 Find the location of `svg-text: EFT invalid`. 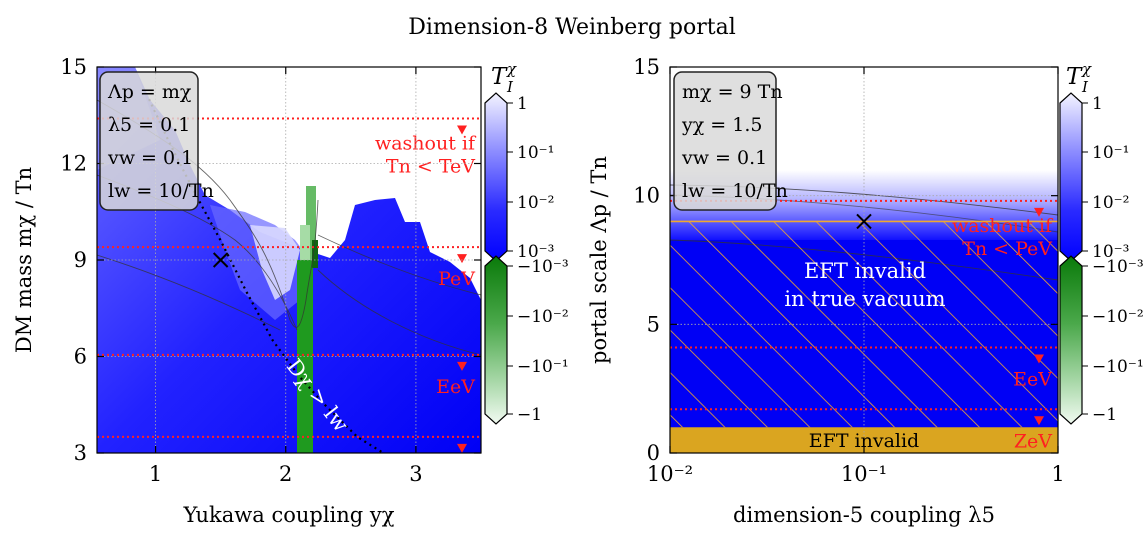

svg-text: EFT invalid is located at coordinates (865, 271).